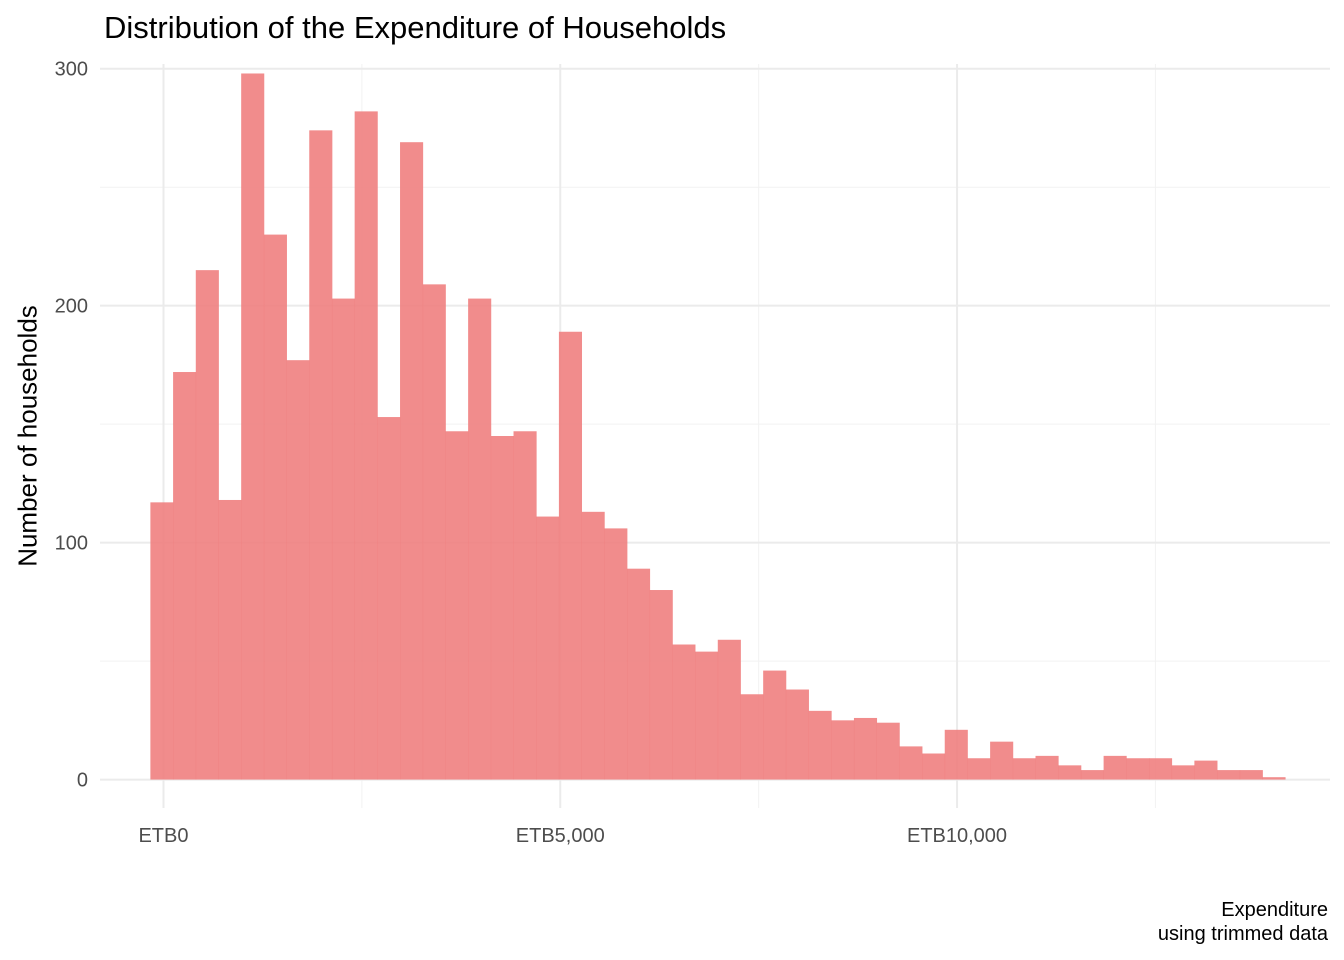 This screenshot has height=960, width=1344. I want to click on x-tick-label: ETB0, so click(163, 836).